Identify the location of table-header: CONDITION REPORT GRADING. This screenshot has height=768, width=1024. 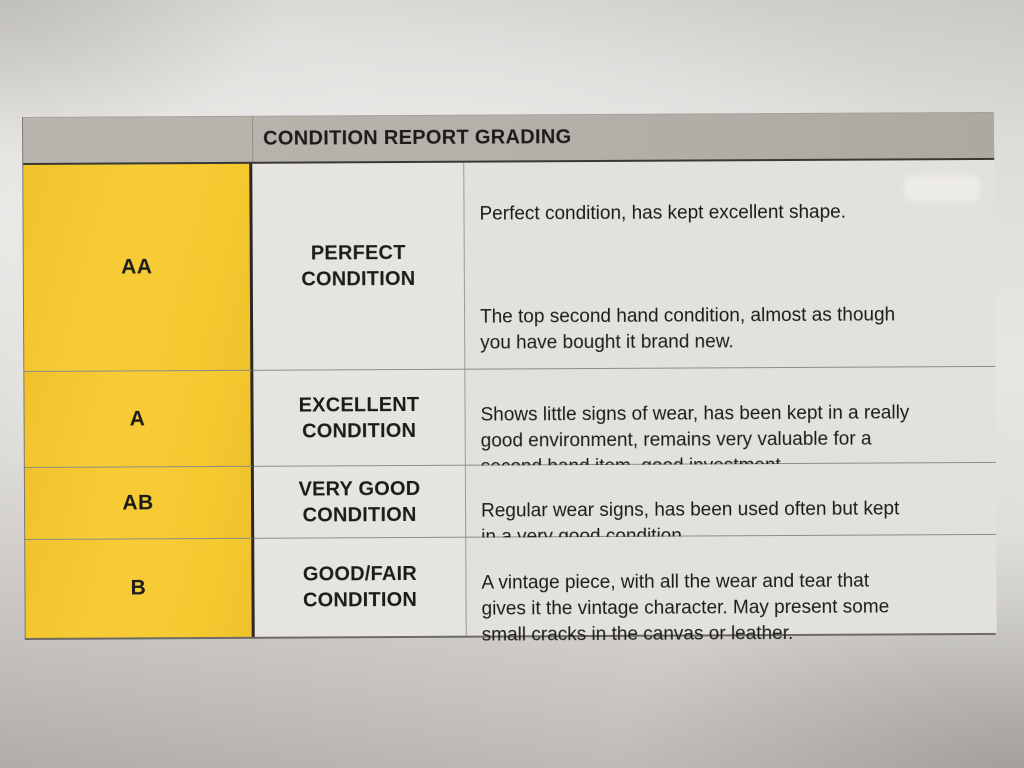
(509, 138).